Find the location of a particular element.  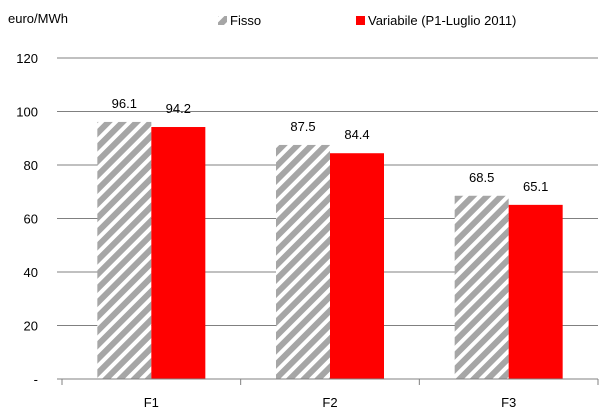

data-label: 94.2 is located at coordinates (178, 108).